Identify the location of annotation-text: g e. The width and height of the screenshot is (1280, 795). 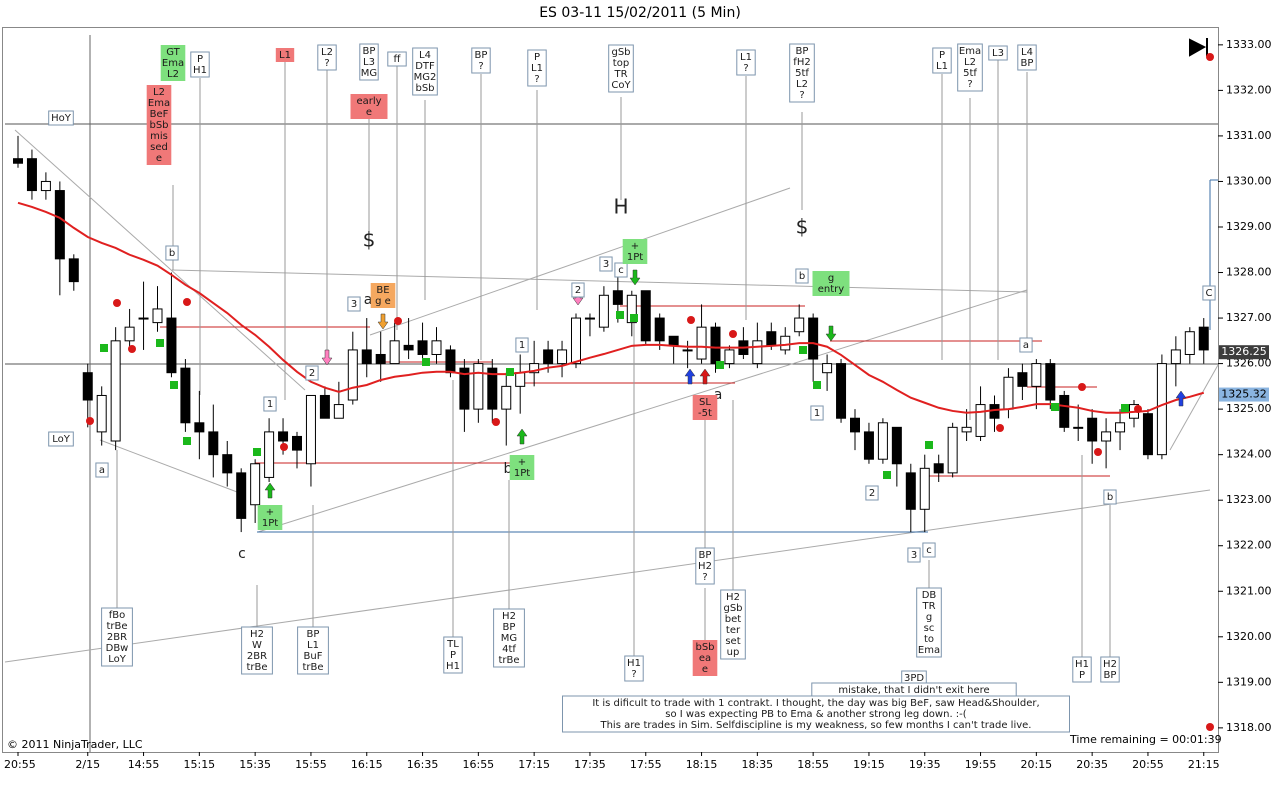
(383, 301).